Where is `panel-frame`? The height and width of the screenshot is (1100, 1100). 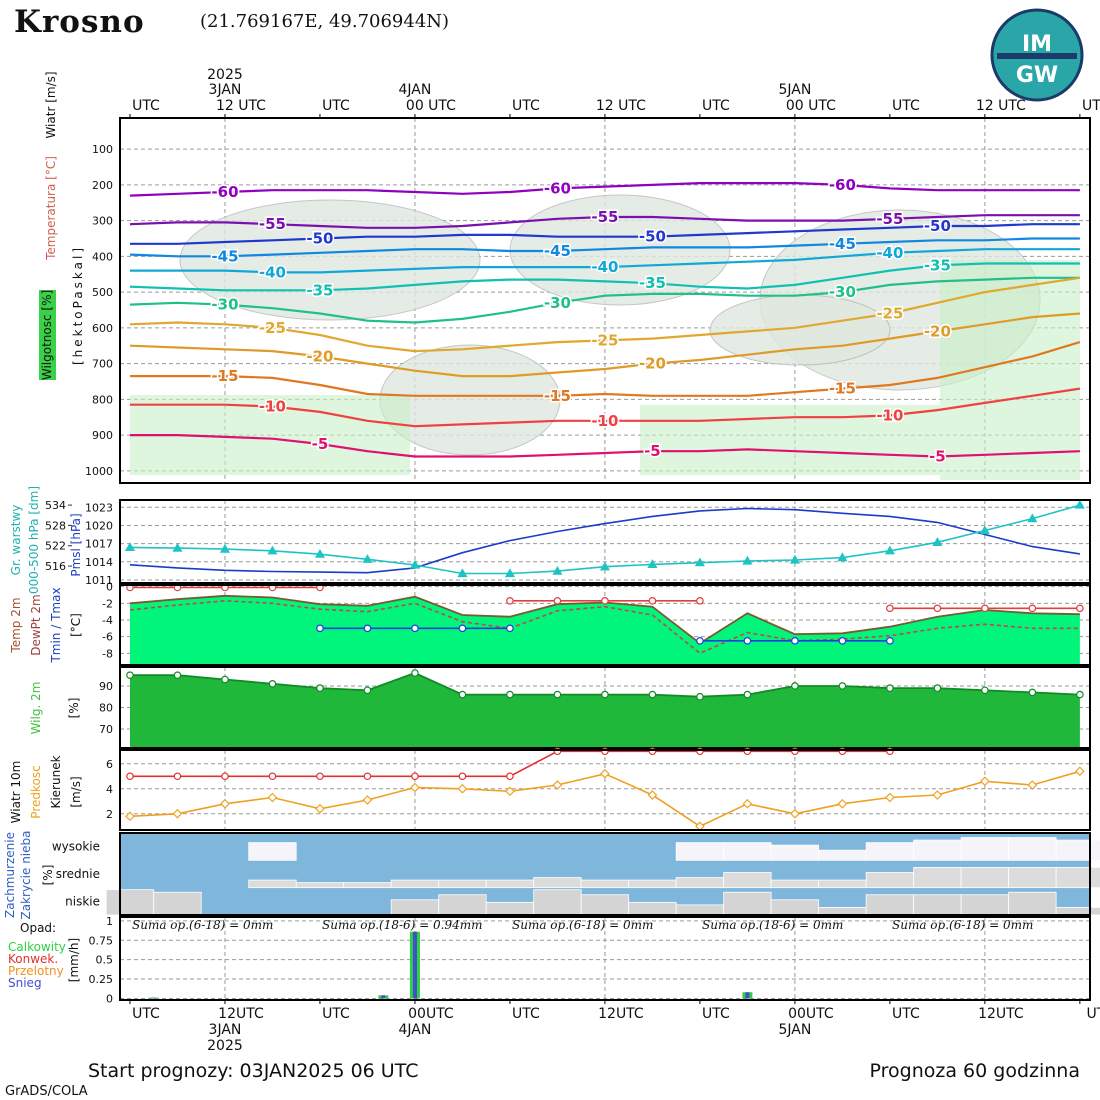 panel-frame is located at coordinates (605, 541).